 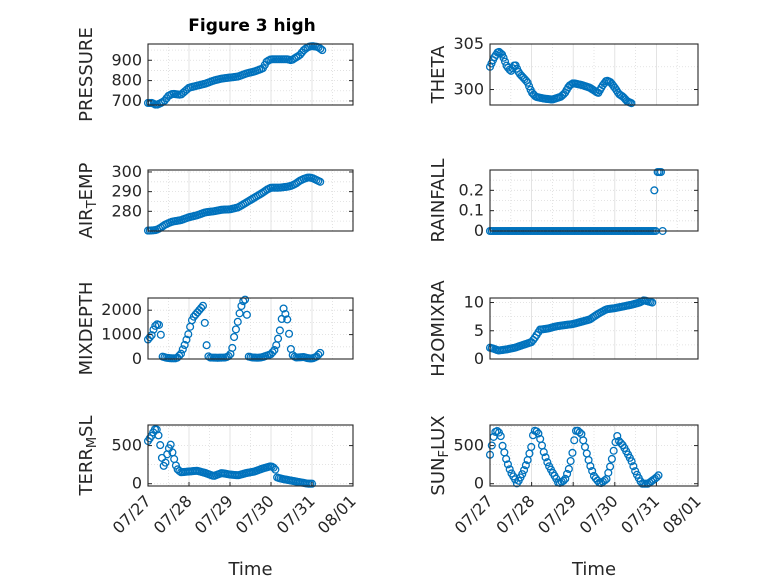 I want to click on y-axis-label-main: PRESSURE, so click(x=86, y=74).